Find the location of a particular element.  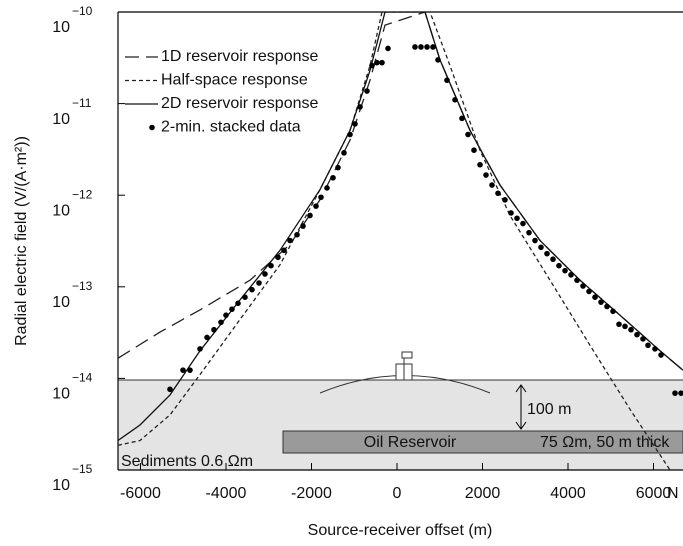

thickness-label: 100 m is located at coordinates (549, 409).